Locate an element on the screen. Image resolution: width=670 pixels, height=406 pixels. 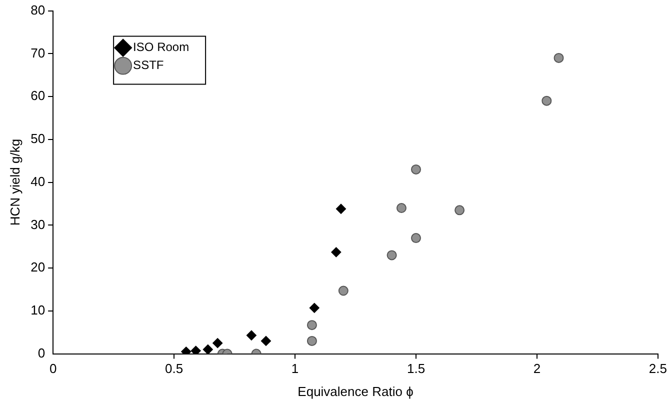
y-tick-label: 30 is located at coordinates (38, 224).